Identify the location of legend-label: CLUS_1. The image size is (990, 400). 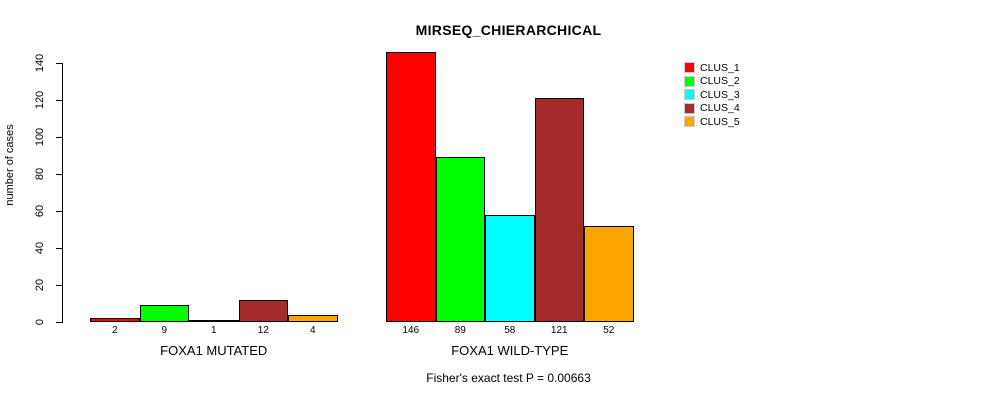
(720, 67).